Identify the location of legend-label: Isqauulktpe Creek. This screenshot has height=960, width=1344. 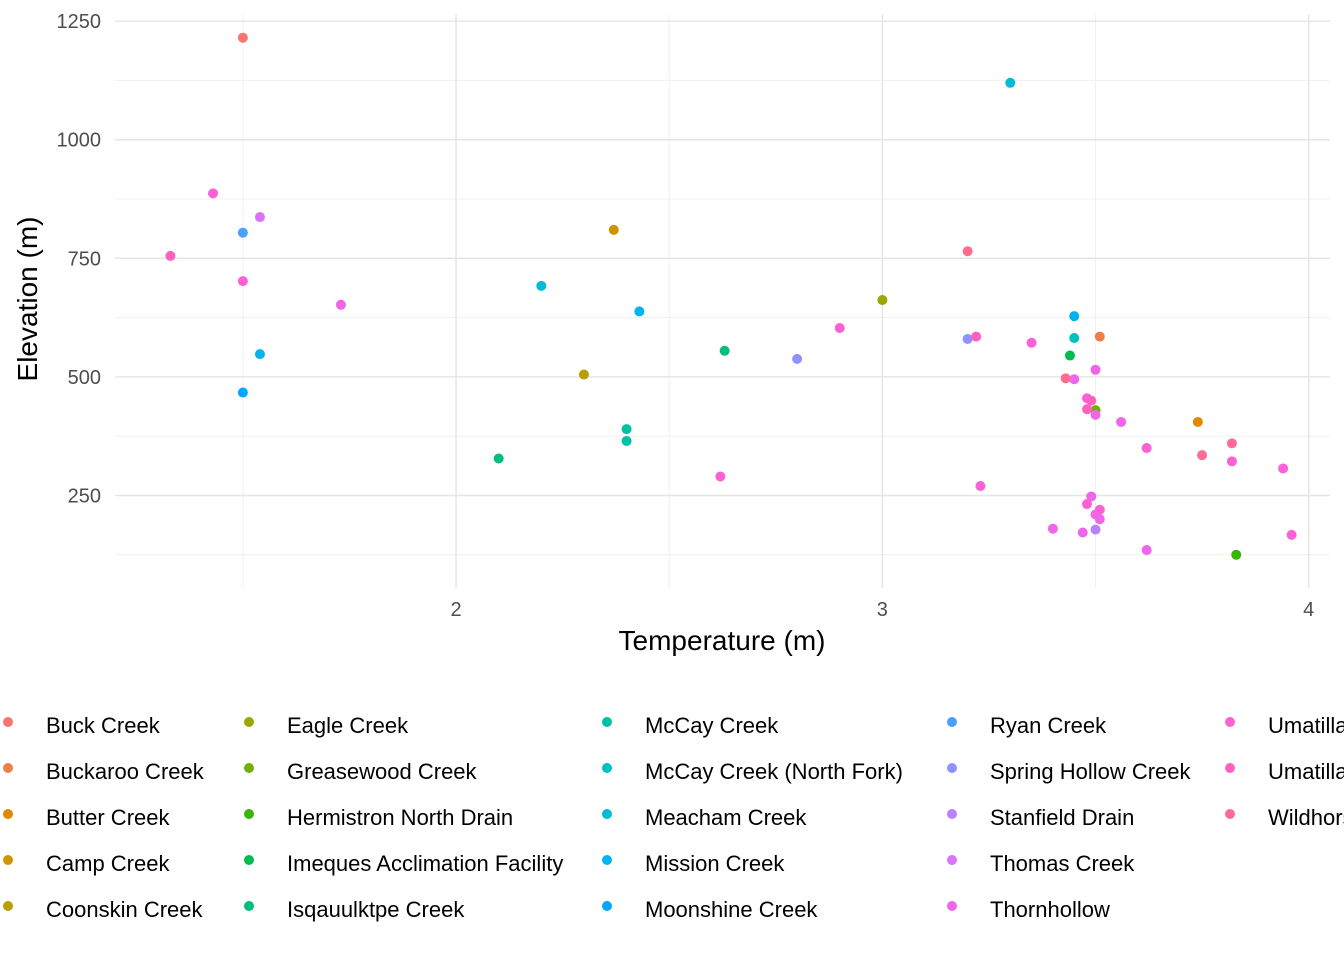
(376, 909).